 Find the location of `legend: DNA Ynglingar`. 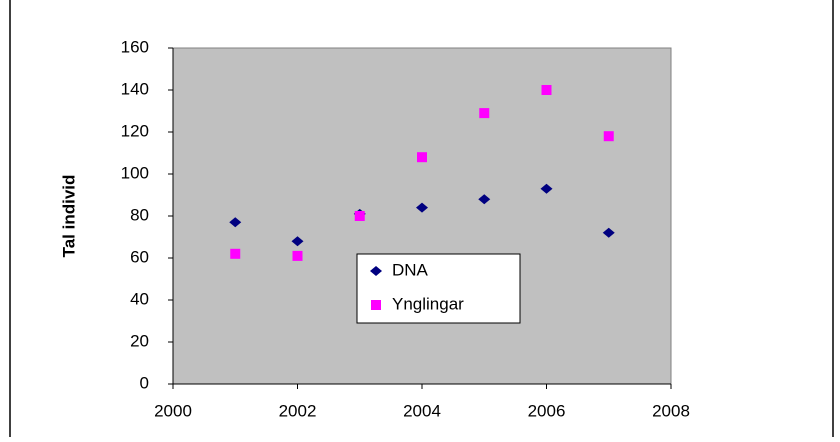

legend: DNA Ynglingar is located at coordinates (438, 288).